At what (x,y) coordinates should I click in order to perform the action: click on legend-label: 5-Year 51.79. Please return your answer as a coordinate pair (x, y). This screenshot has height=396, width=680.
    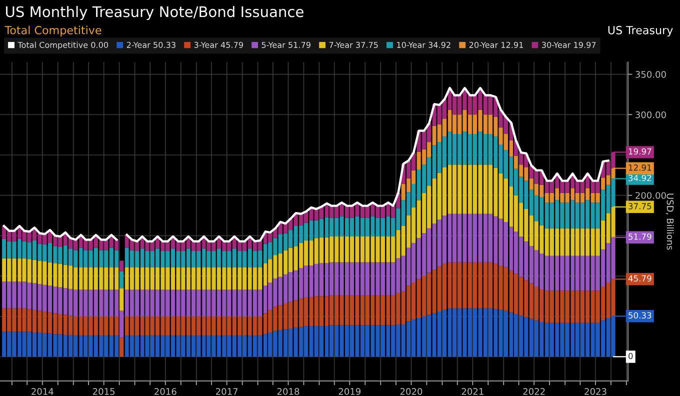
    Looking at the image, I should click on (286, 45).